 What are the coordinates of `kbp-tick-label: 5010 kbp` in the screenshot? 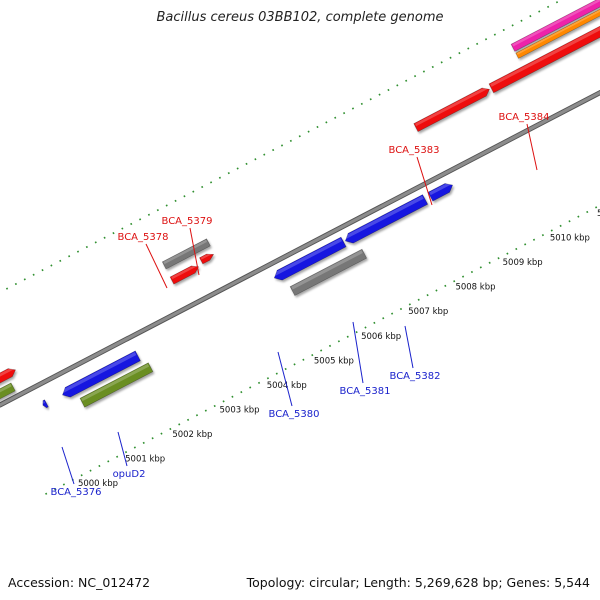 It's located at (570, 238).